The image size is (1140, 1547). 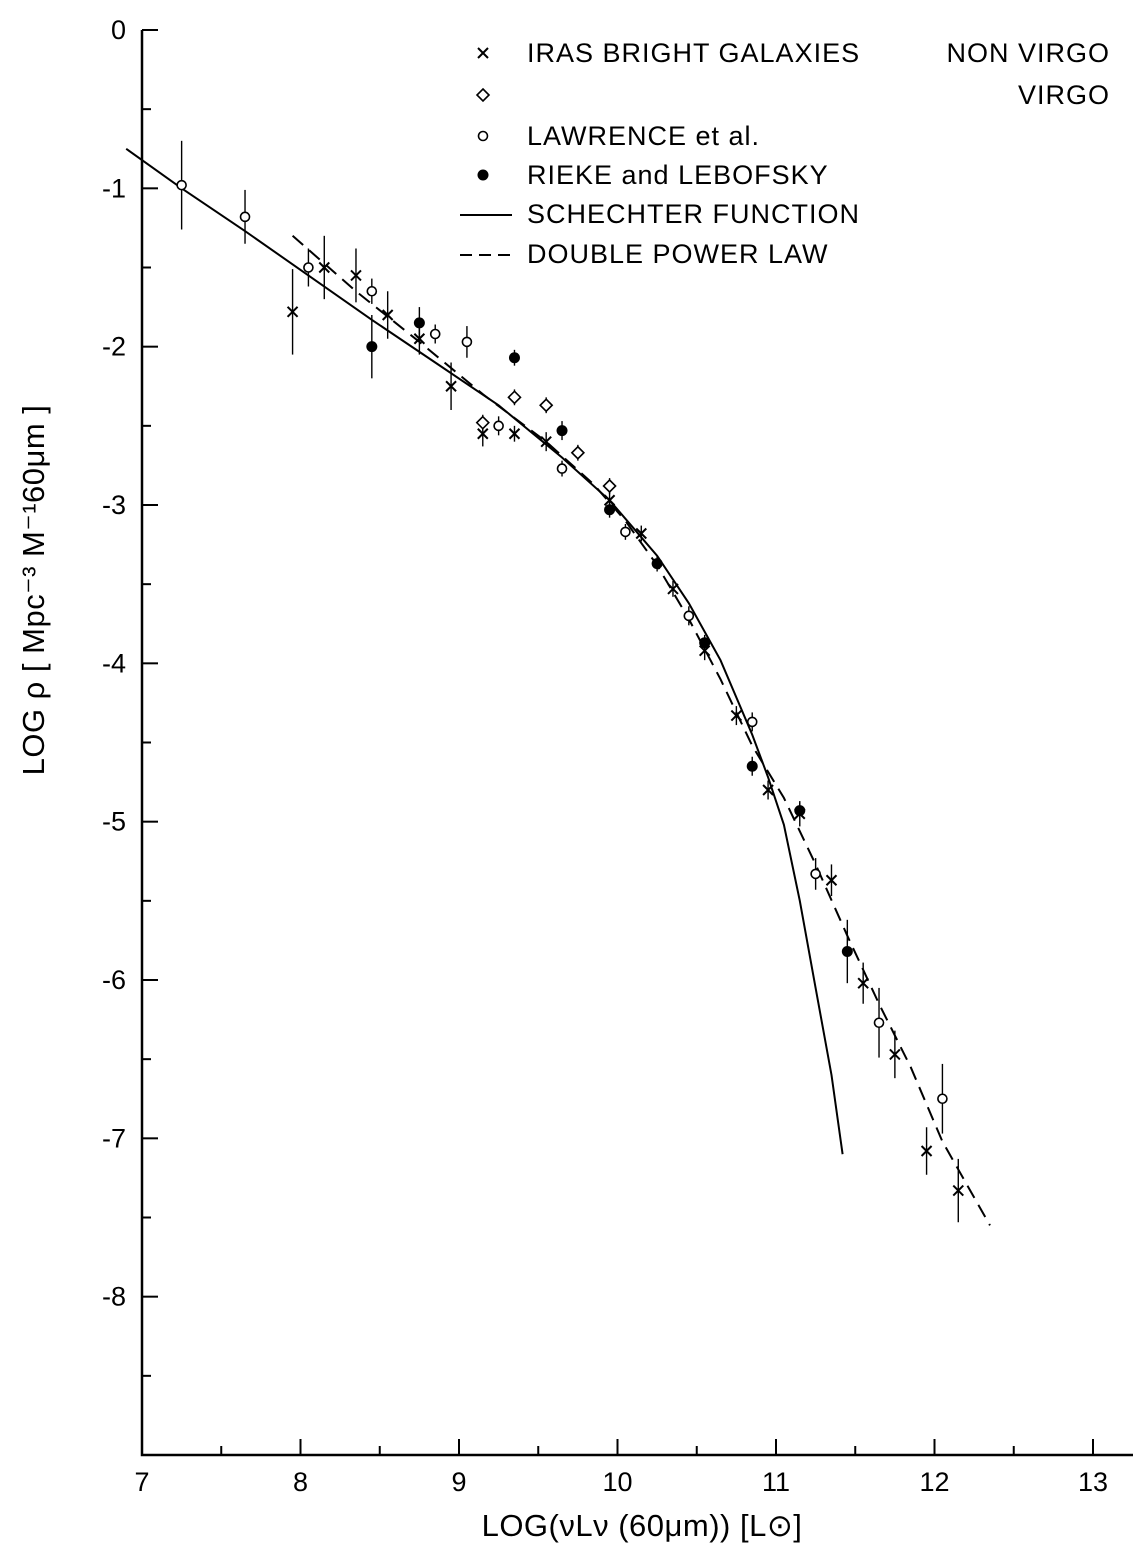 I want to click on y-tick-label: -1, so click(x=114, y=188).